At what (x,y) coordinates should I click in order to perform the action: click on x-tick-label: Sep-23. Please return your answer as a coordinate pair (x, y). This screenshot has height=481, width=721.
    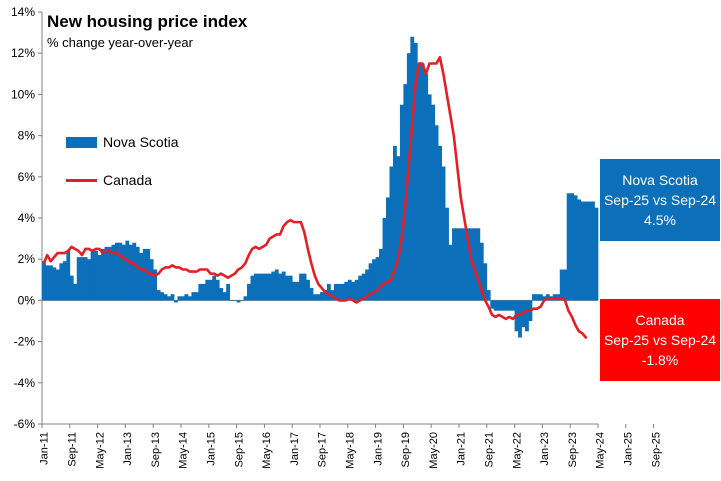
    Looking at the image, I should click on (573, 449).